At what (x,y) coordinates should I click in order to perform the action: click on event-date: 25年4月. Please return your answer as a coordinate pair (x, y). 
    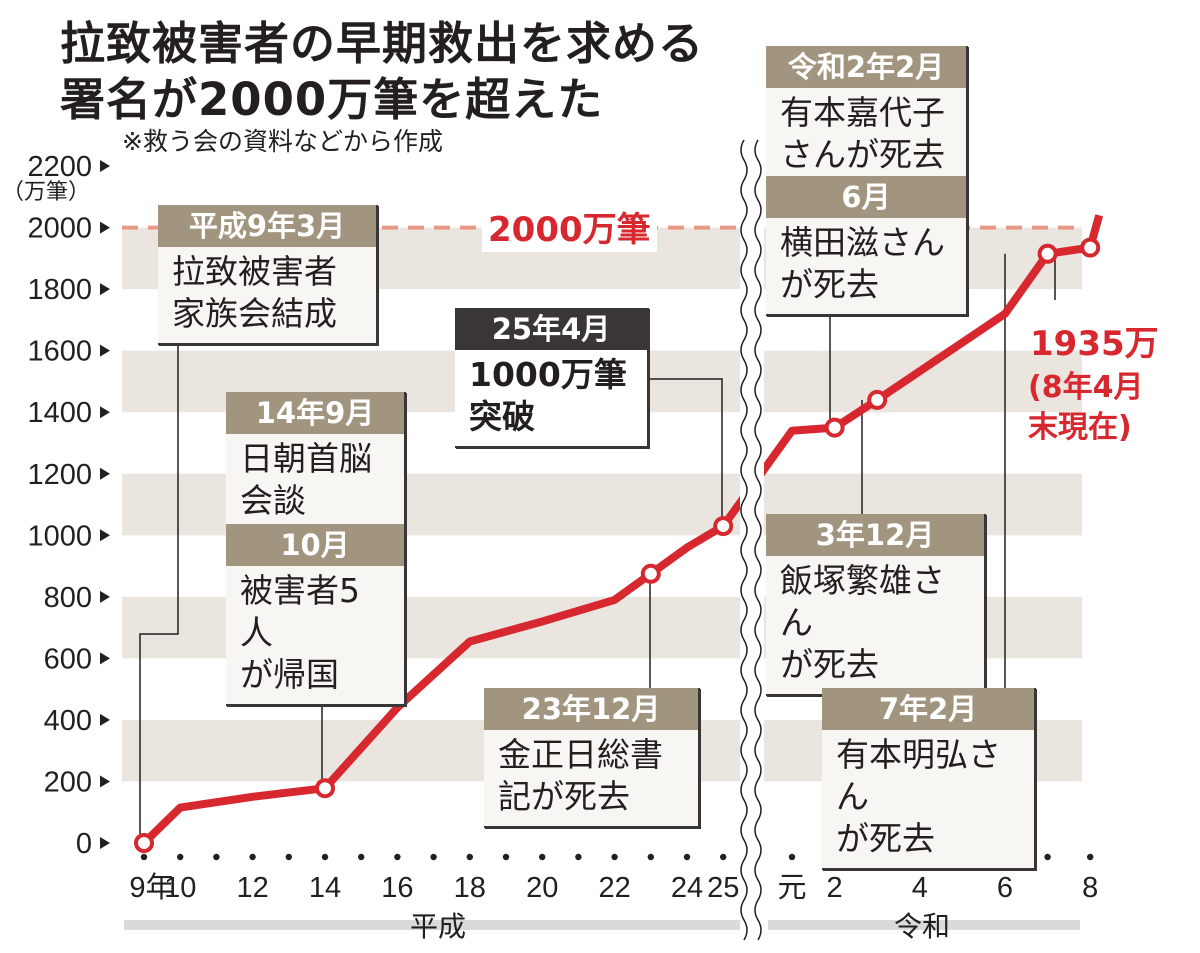
    Looking at the image, I should click on (551, 329).